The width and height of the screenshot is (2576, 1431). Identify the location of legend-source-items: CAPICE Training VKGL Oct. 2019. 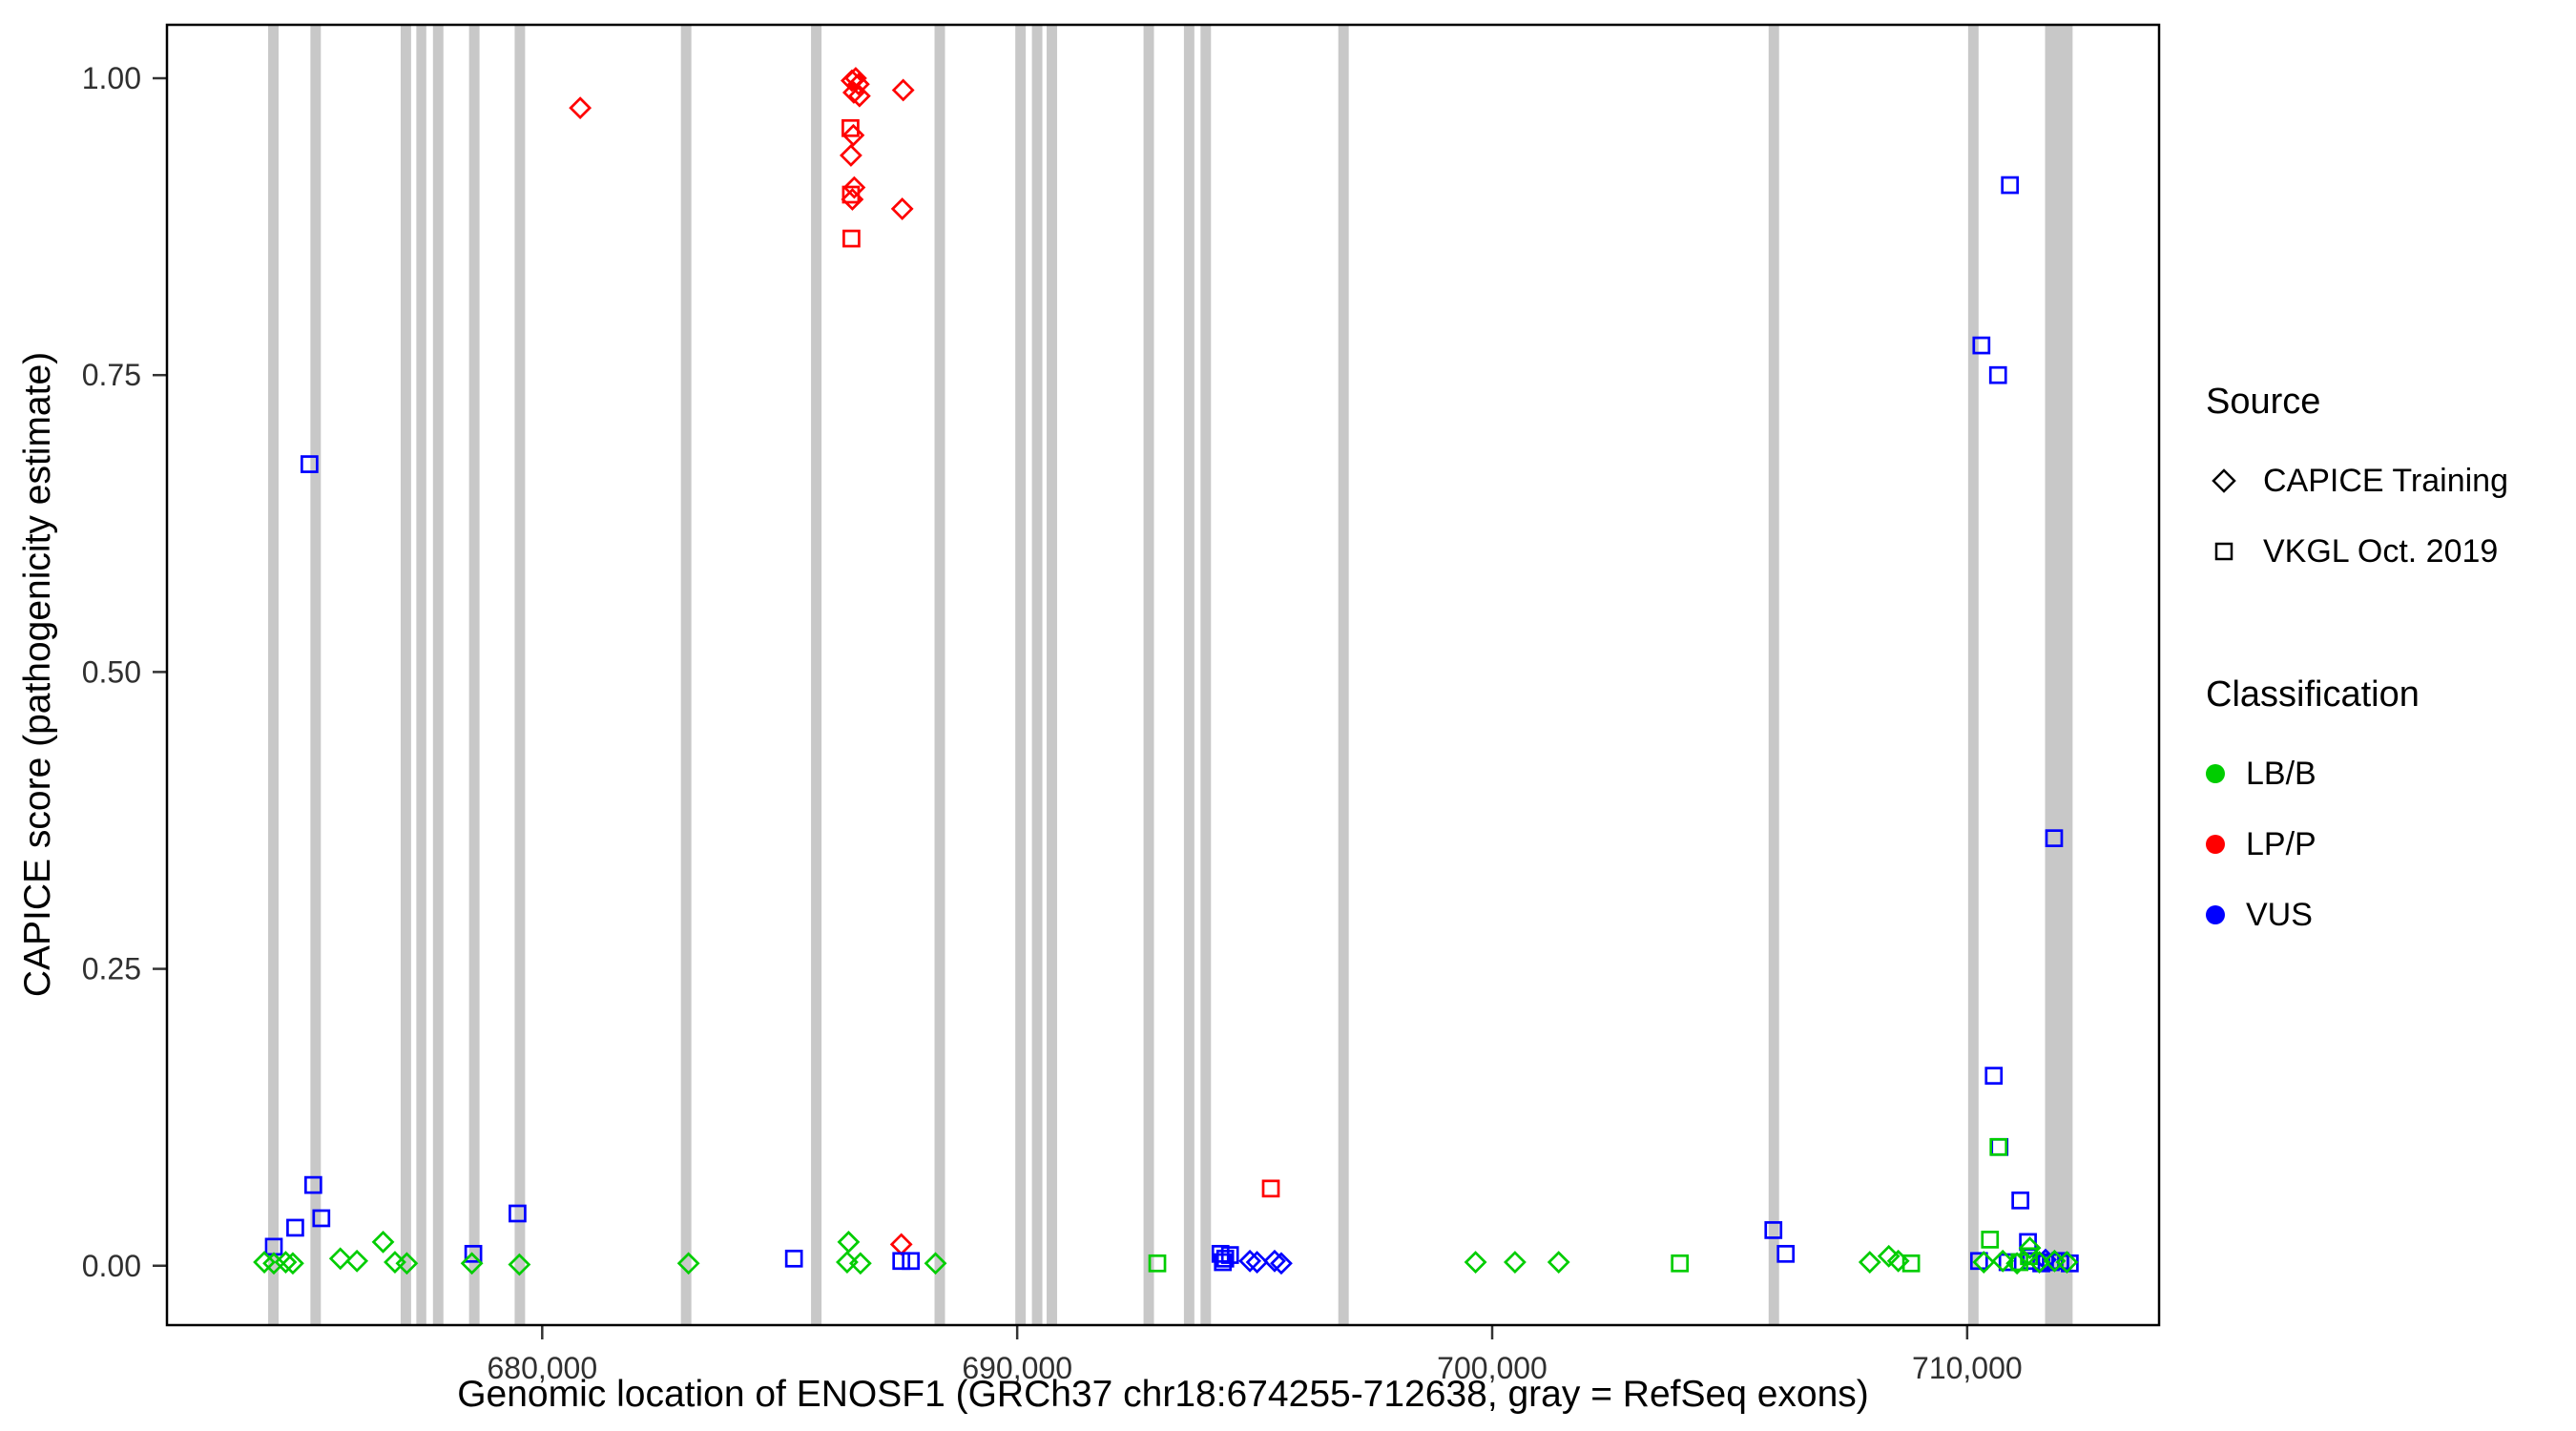
(2357, 516).